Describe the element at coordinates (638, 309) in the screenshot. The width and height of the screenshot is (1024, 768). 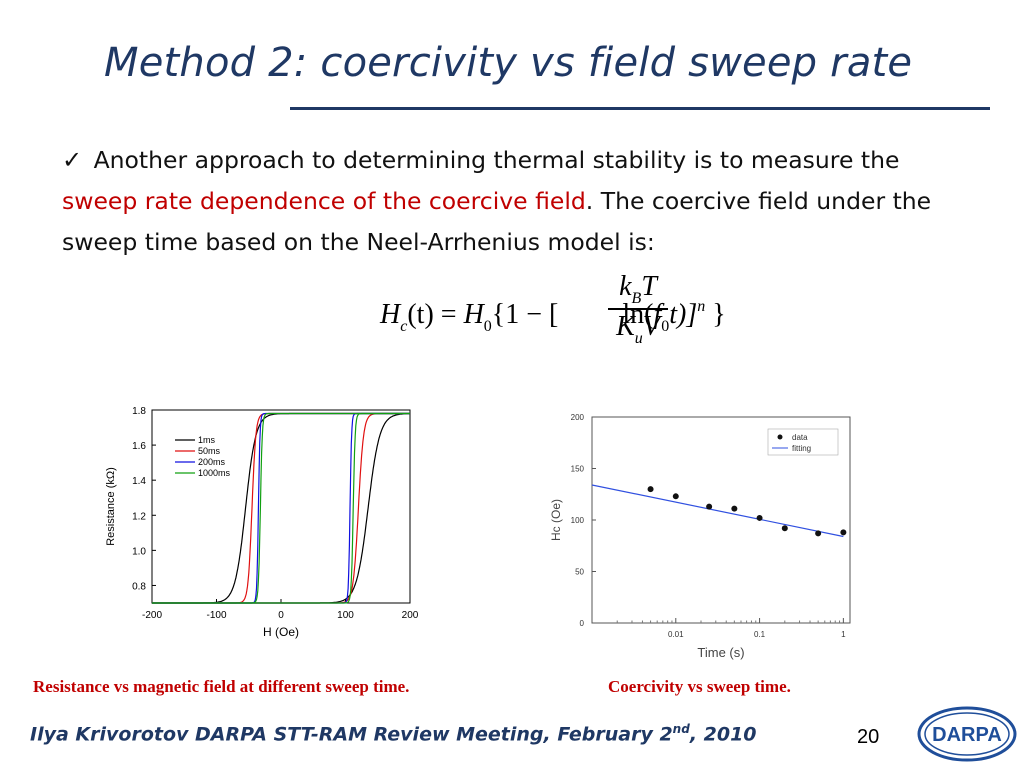
I see `formula-fraction: kBT KuV` at that location.